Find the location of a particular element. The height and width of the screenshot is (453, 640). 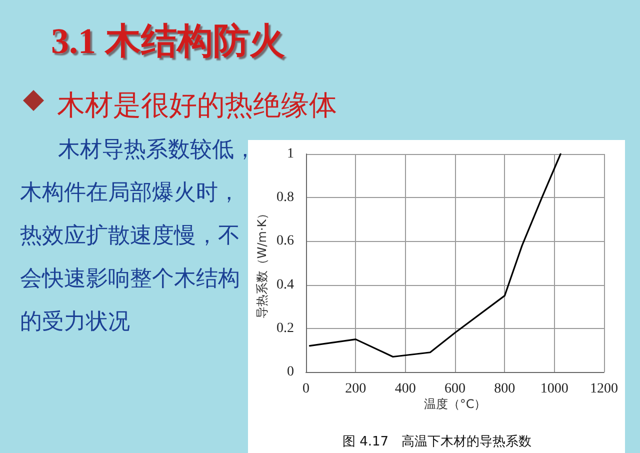

text: 会快速影响整个木结构 is located at coordinates (130, 279).